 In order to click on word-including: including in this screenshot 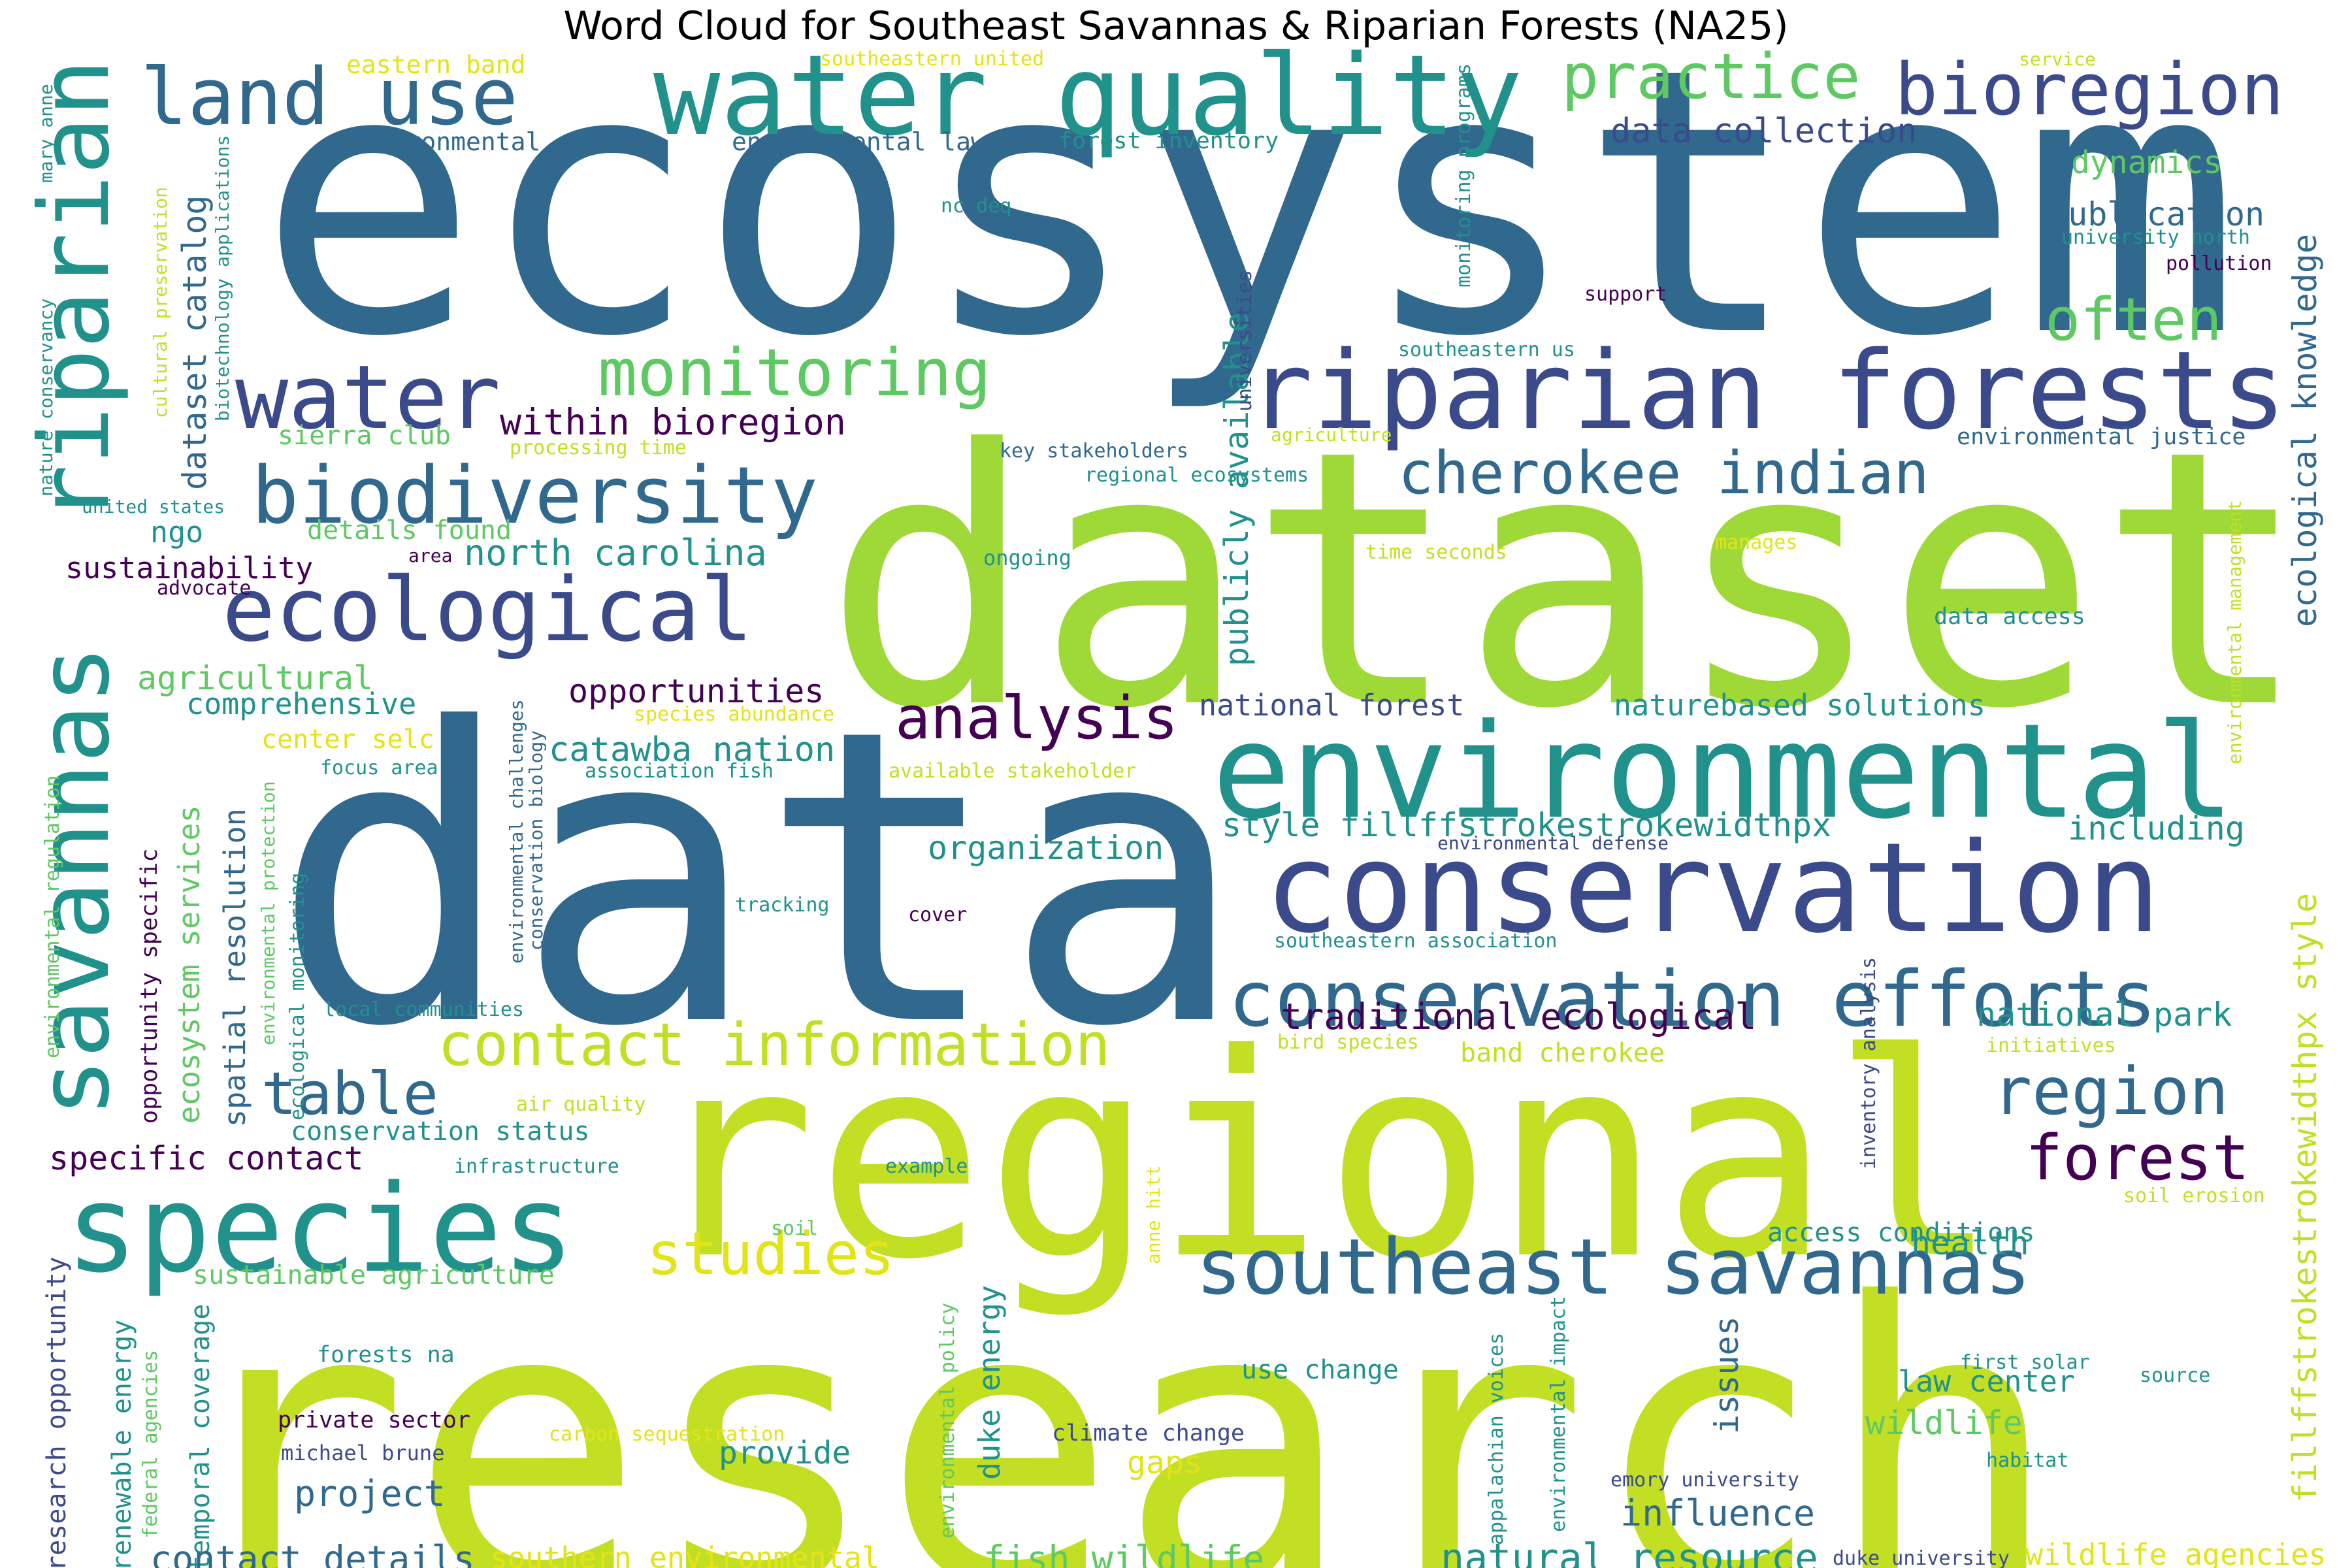, I will do `click(2156, 828)`.